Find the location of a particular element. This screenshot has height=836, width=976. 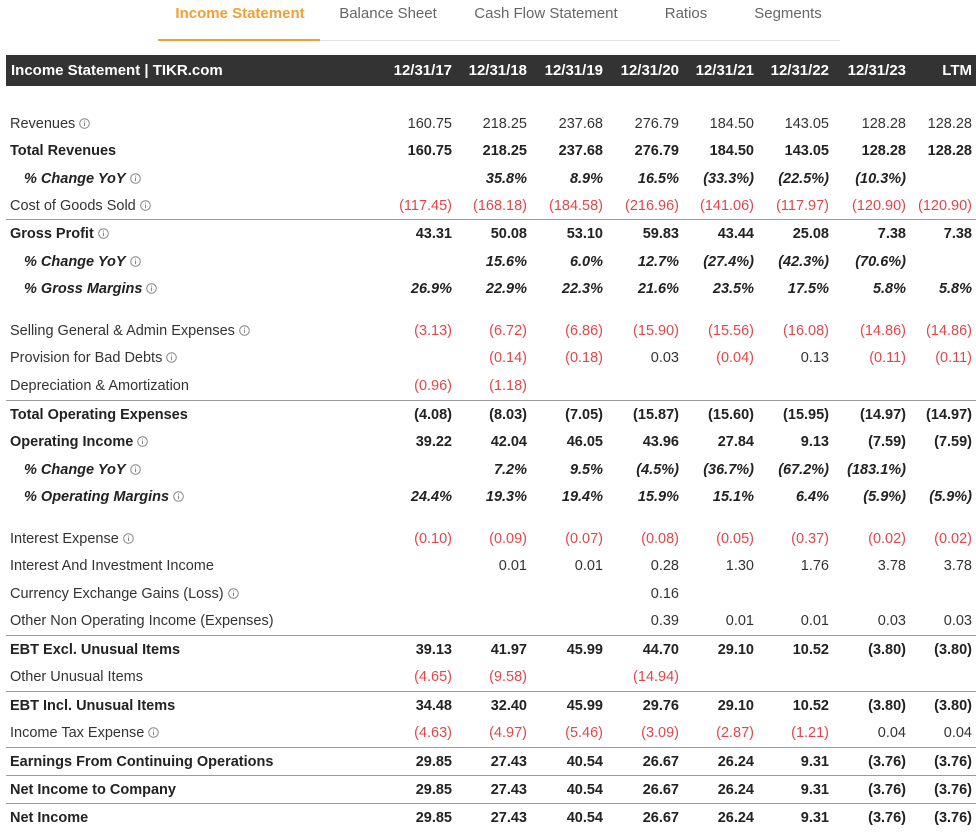

row-value: (4.08) is located at coordinates (433, 415).